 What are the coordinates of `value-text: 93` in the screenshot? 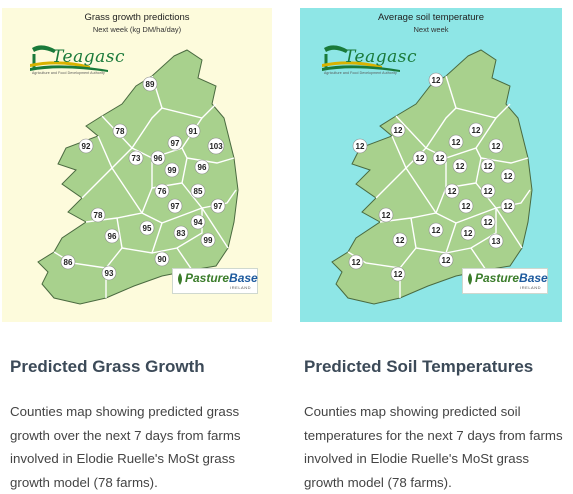 It's located at (109, 273).